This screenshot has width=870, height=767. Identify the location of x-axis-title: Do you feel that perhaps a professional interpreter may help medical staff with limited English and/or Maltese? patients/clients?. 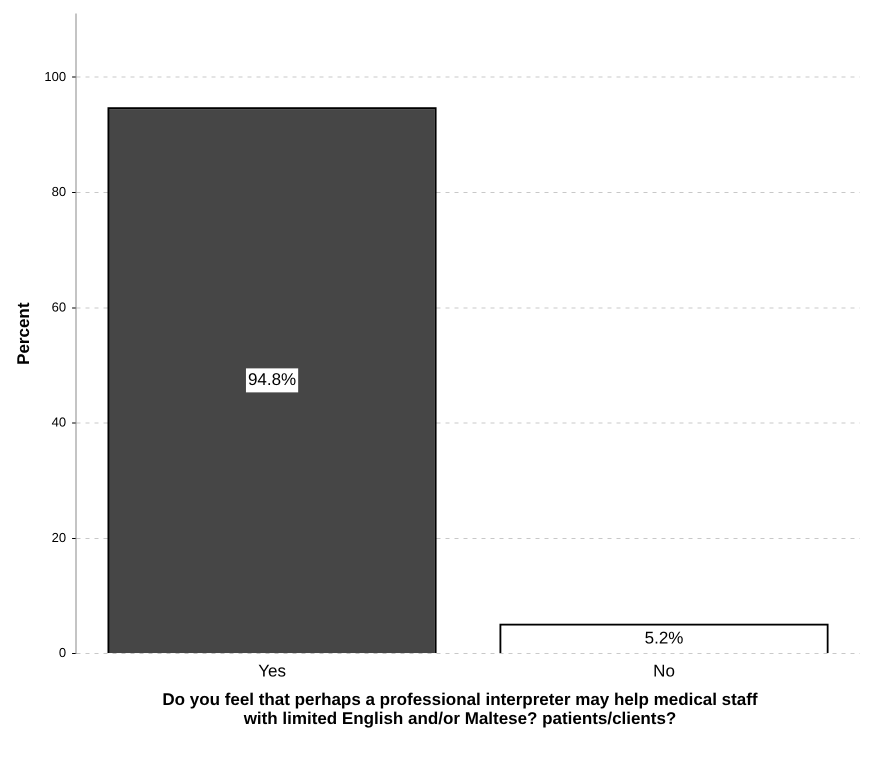
(460, 709).